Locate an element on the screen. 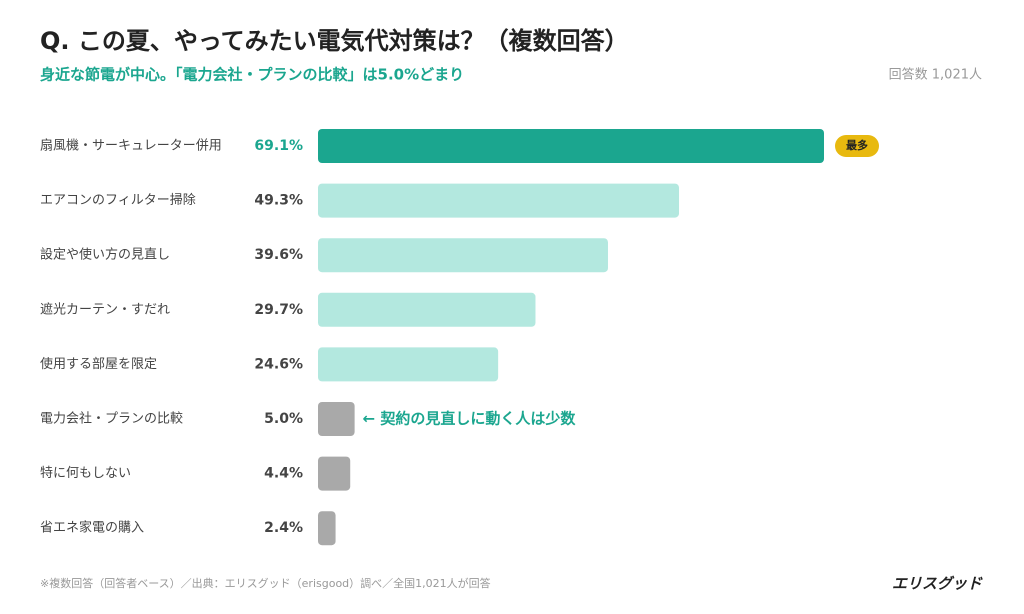 The image size is (1024, 614). brand-logo: エリスグッド is located at coordinates (937, 584).